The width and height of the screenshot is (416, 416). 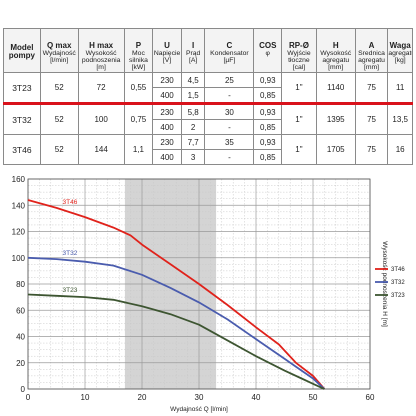 I want to click on cell-i: 7,7, so click(x=193, y=142).